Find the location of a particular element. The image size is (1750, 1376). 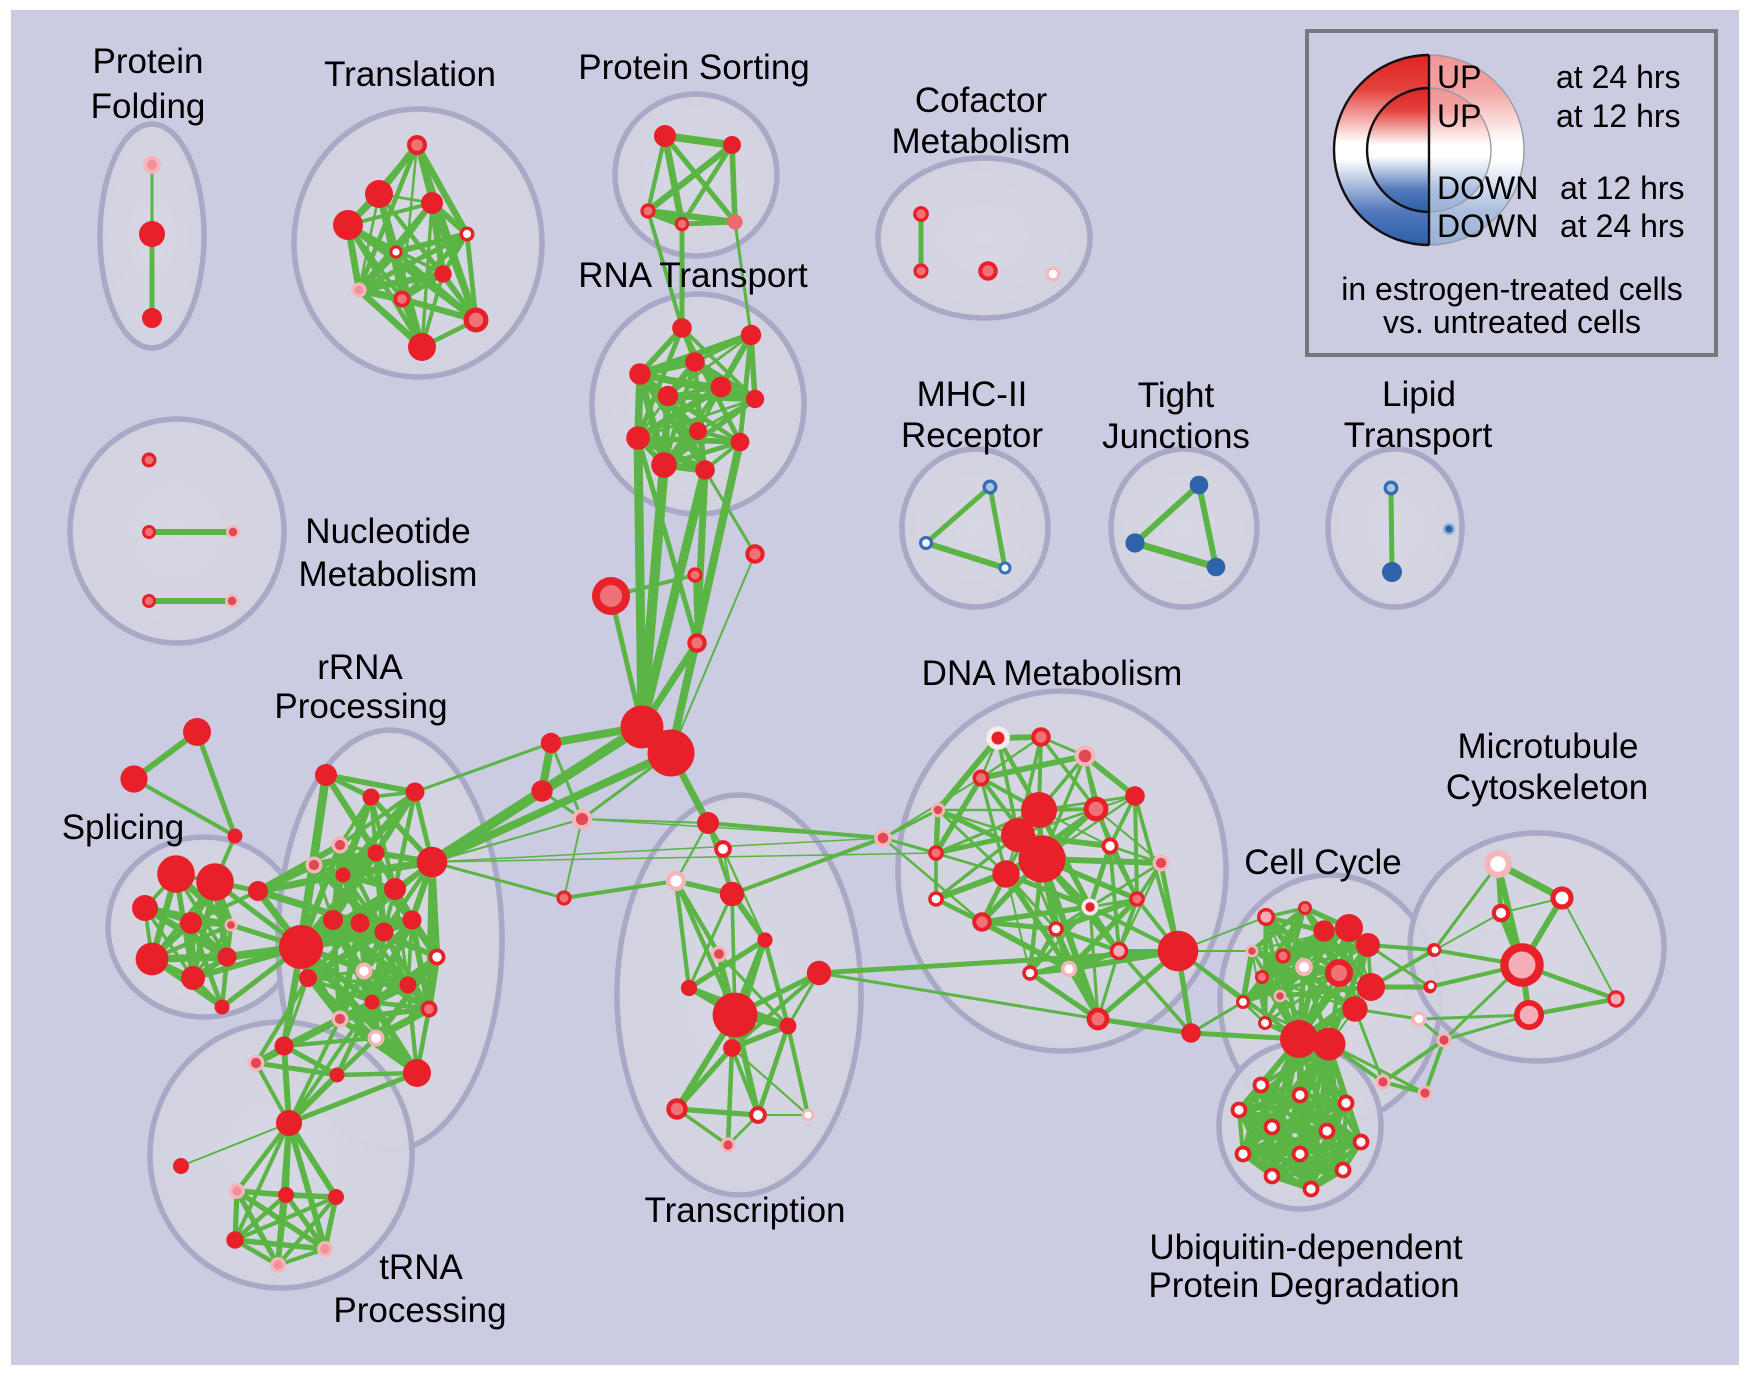

svg-text: Folding is located at coordinates (148, 106).